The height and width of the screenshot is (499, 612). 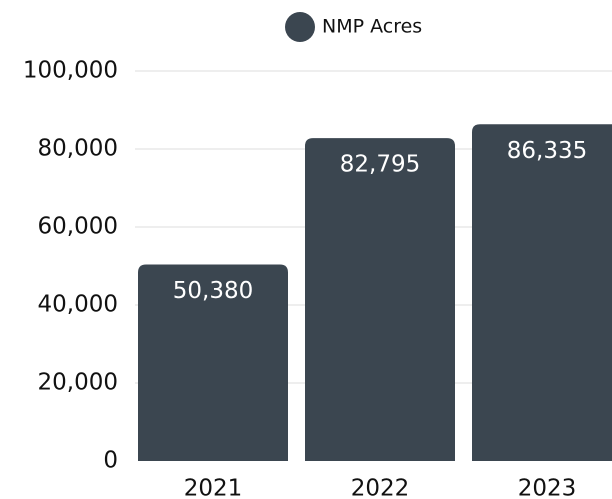 I want to click on y-tick-label: 20,000, so click(x=78, y=383).